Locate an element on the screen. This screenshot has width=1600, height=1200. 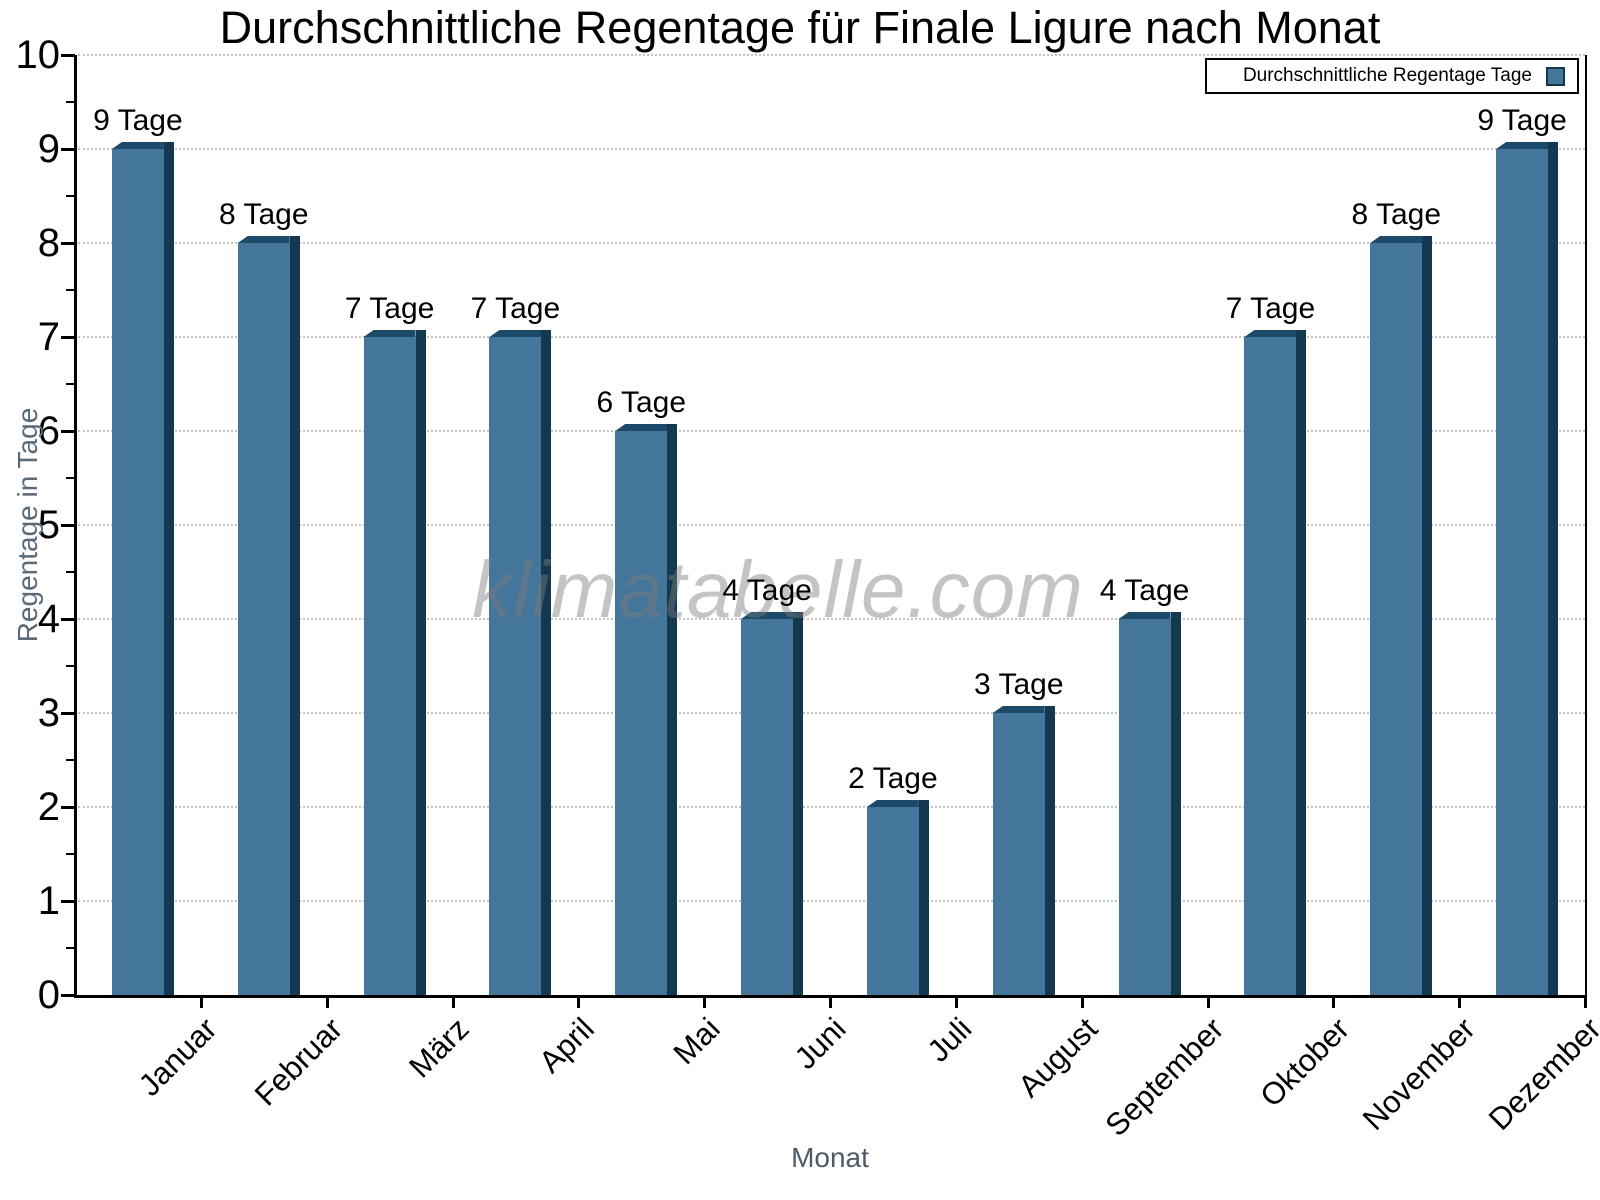
y-axis-line is located at coordinates (75, 525).